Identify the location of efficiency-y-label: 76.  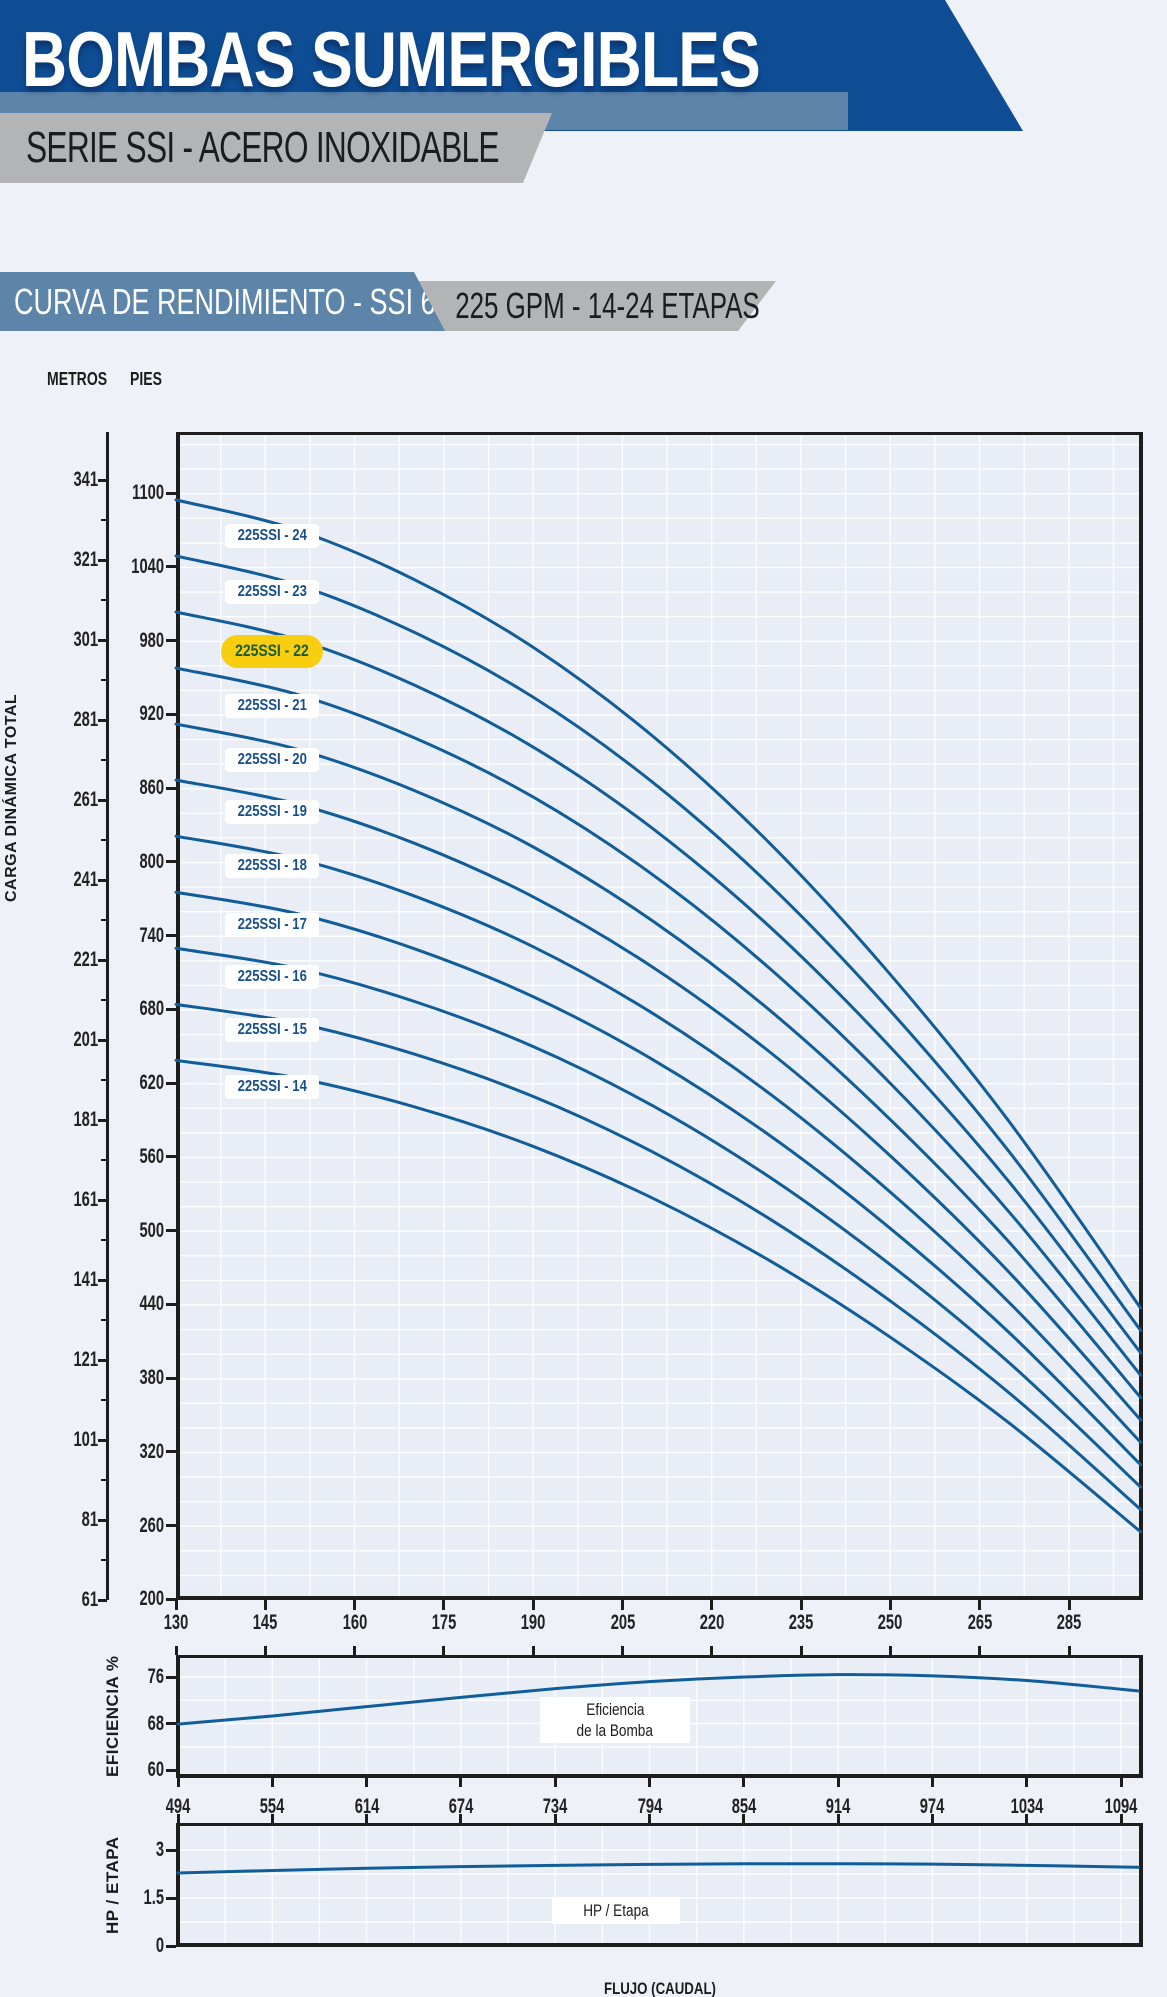
(155, 1676).